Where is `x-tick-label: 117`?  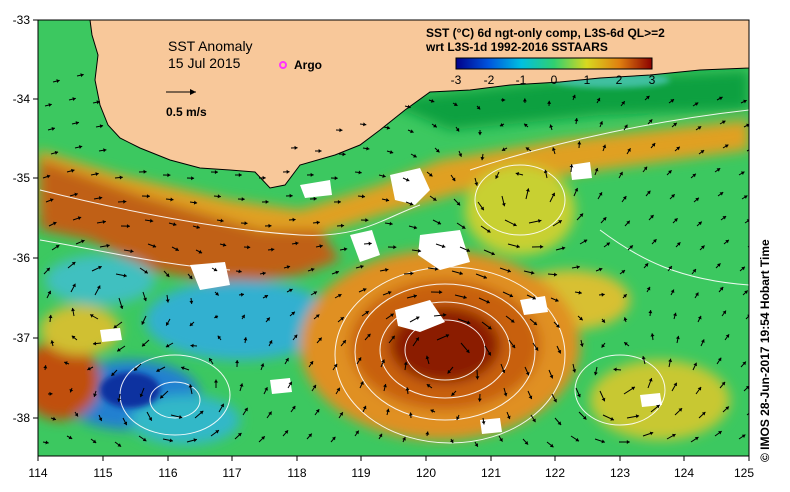 x-tick-label: 117 is located at coordinates (231, 473).